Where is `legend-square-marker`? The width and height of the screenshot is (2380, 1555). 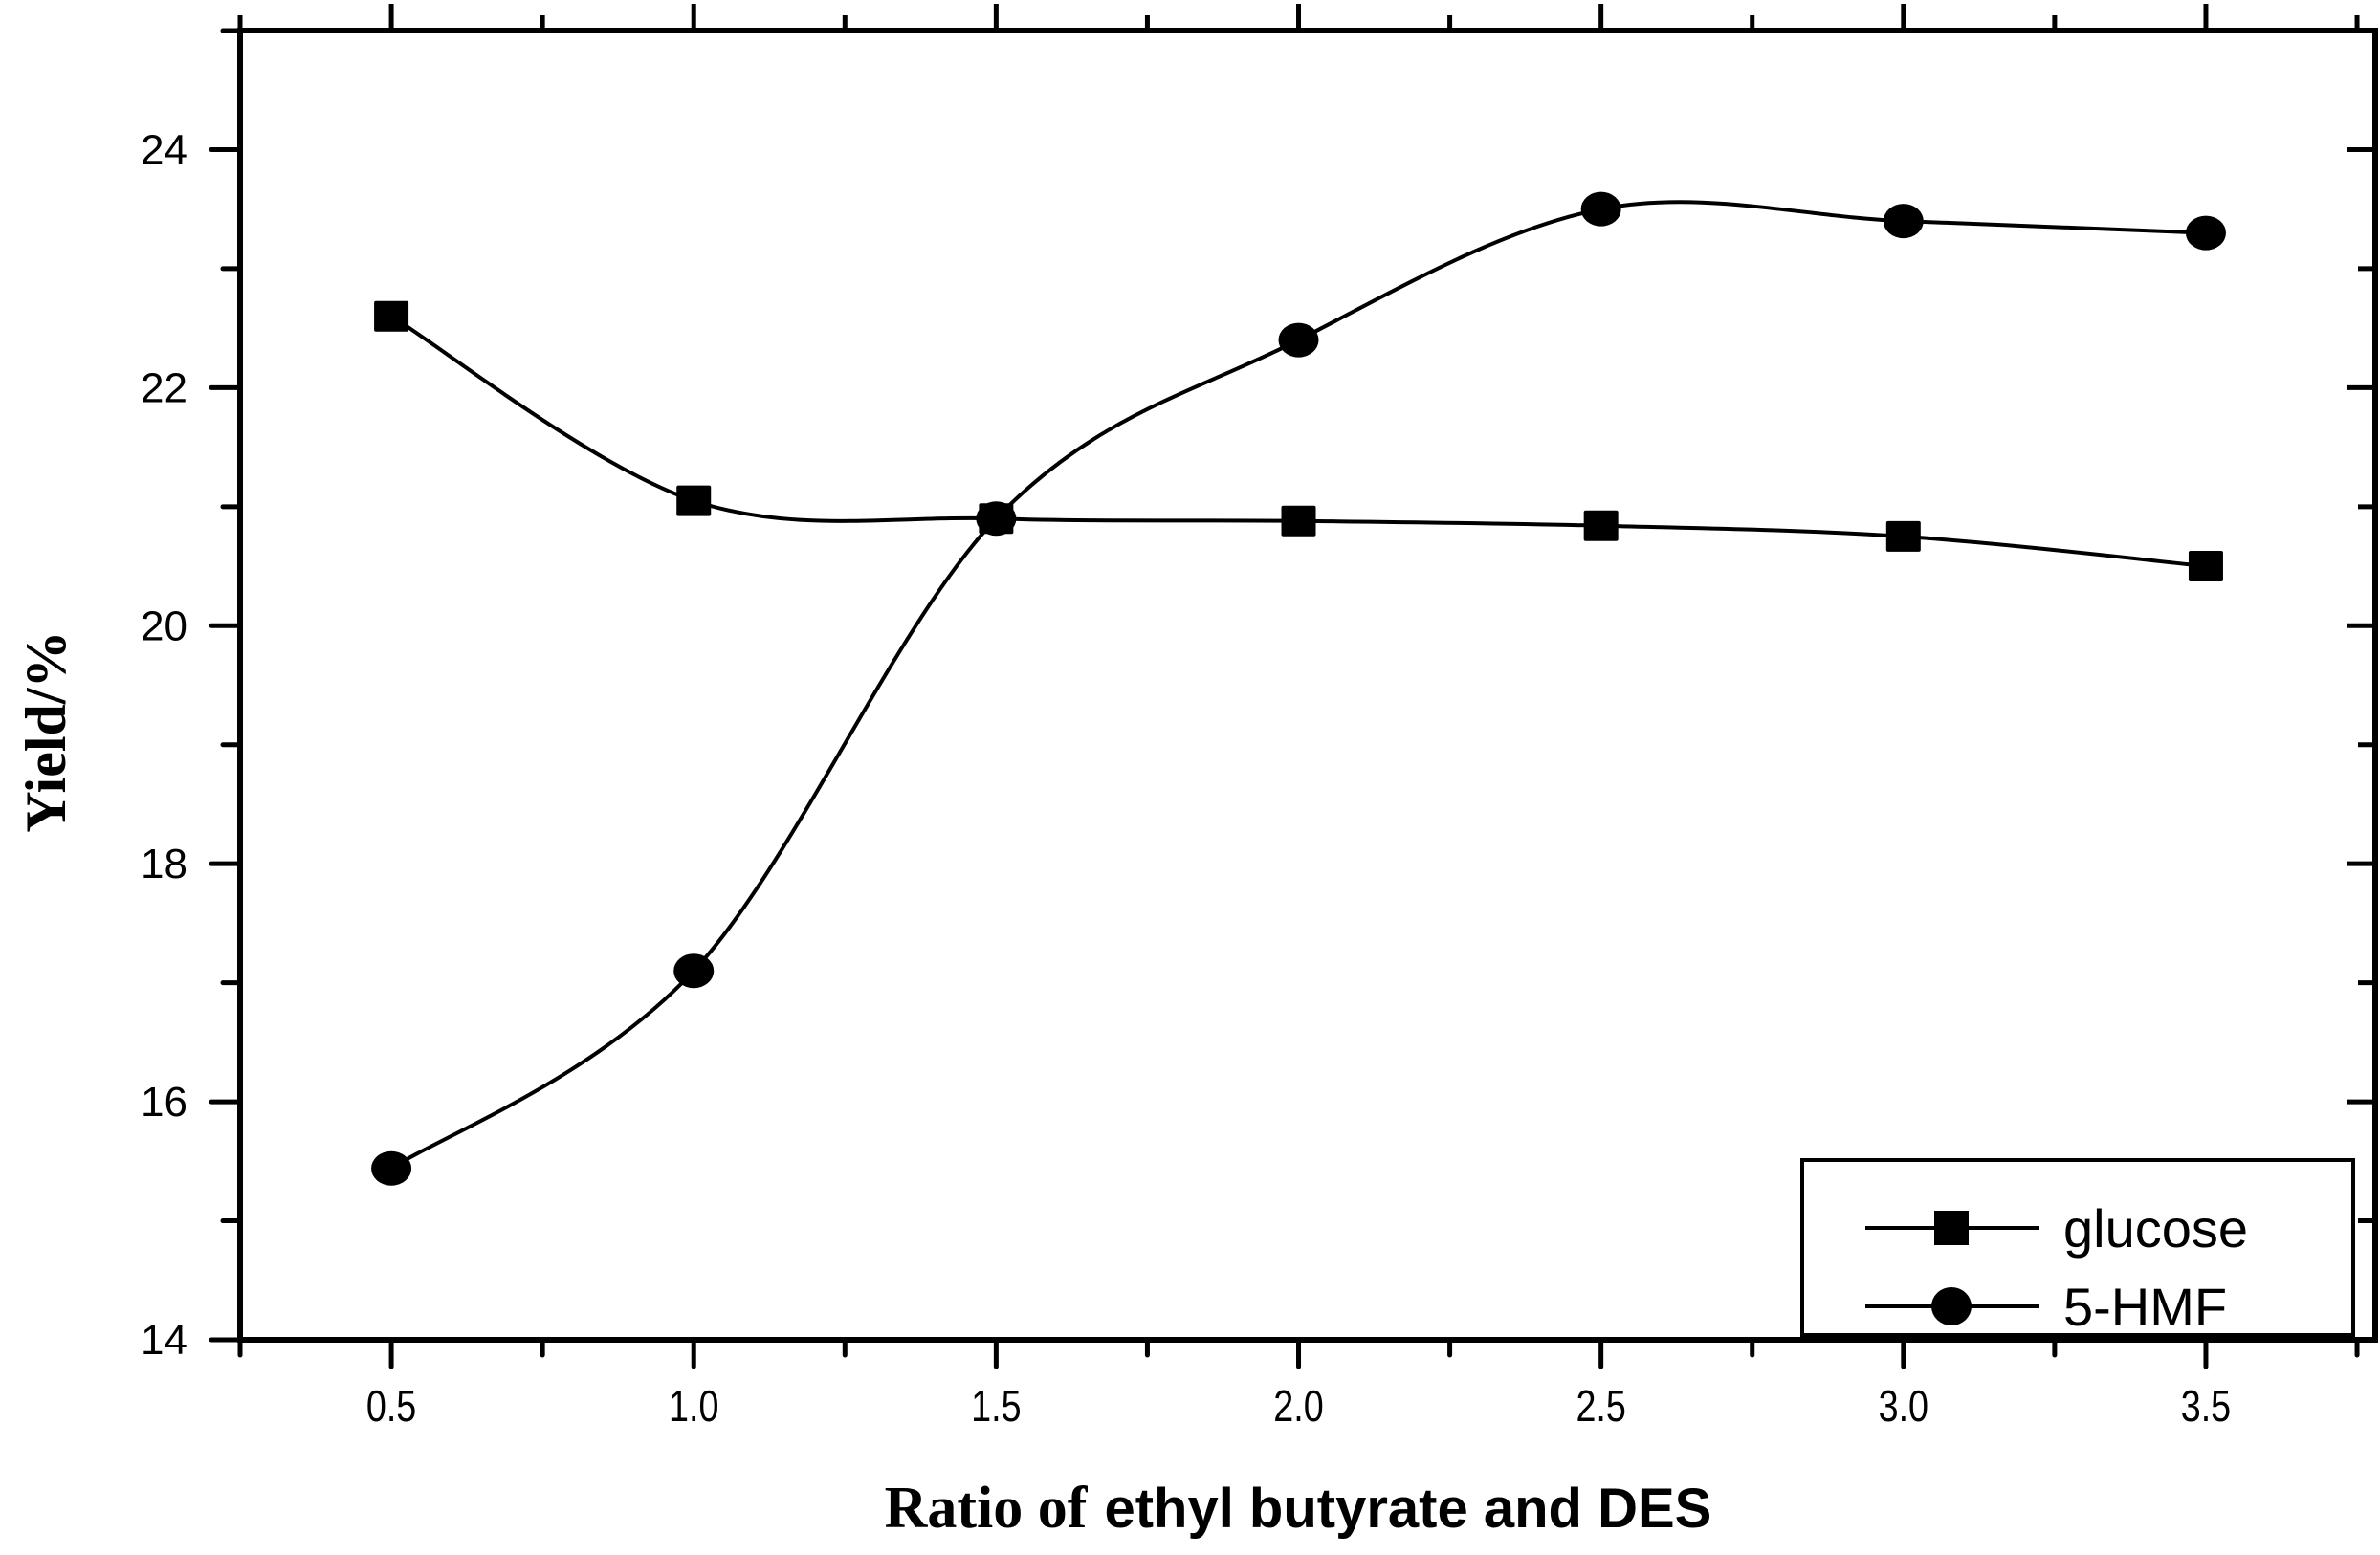 legend-square-marker is located at coordinates (1952, 1228).